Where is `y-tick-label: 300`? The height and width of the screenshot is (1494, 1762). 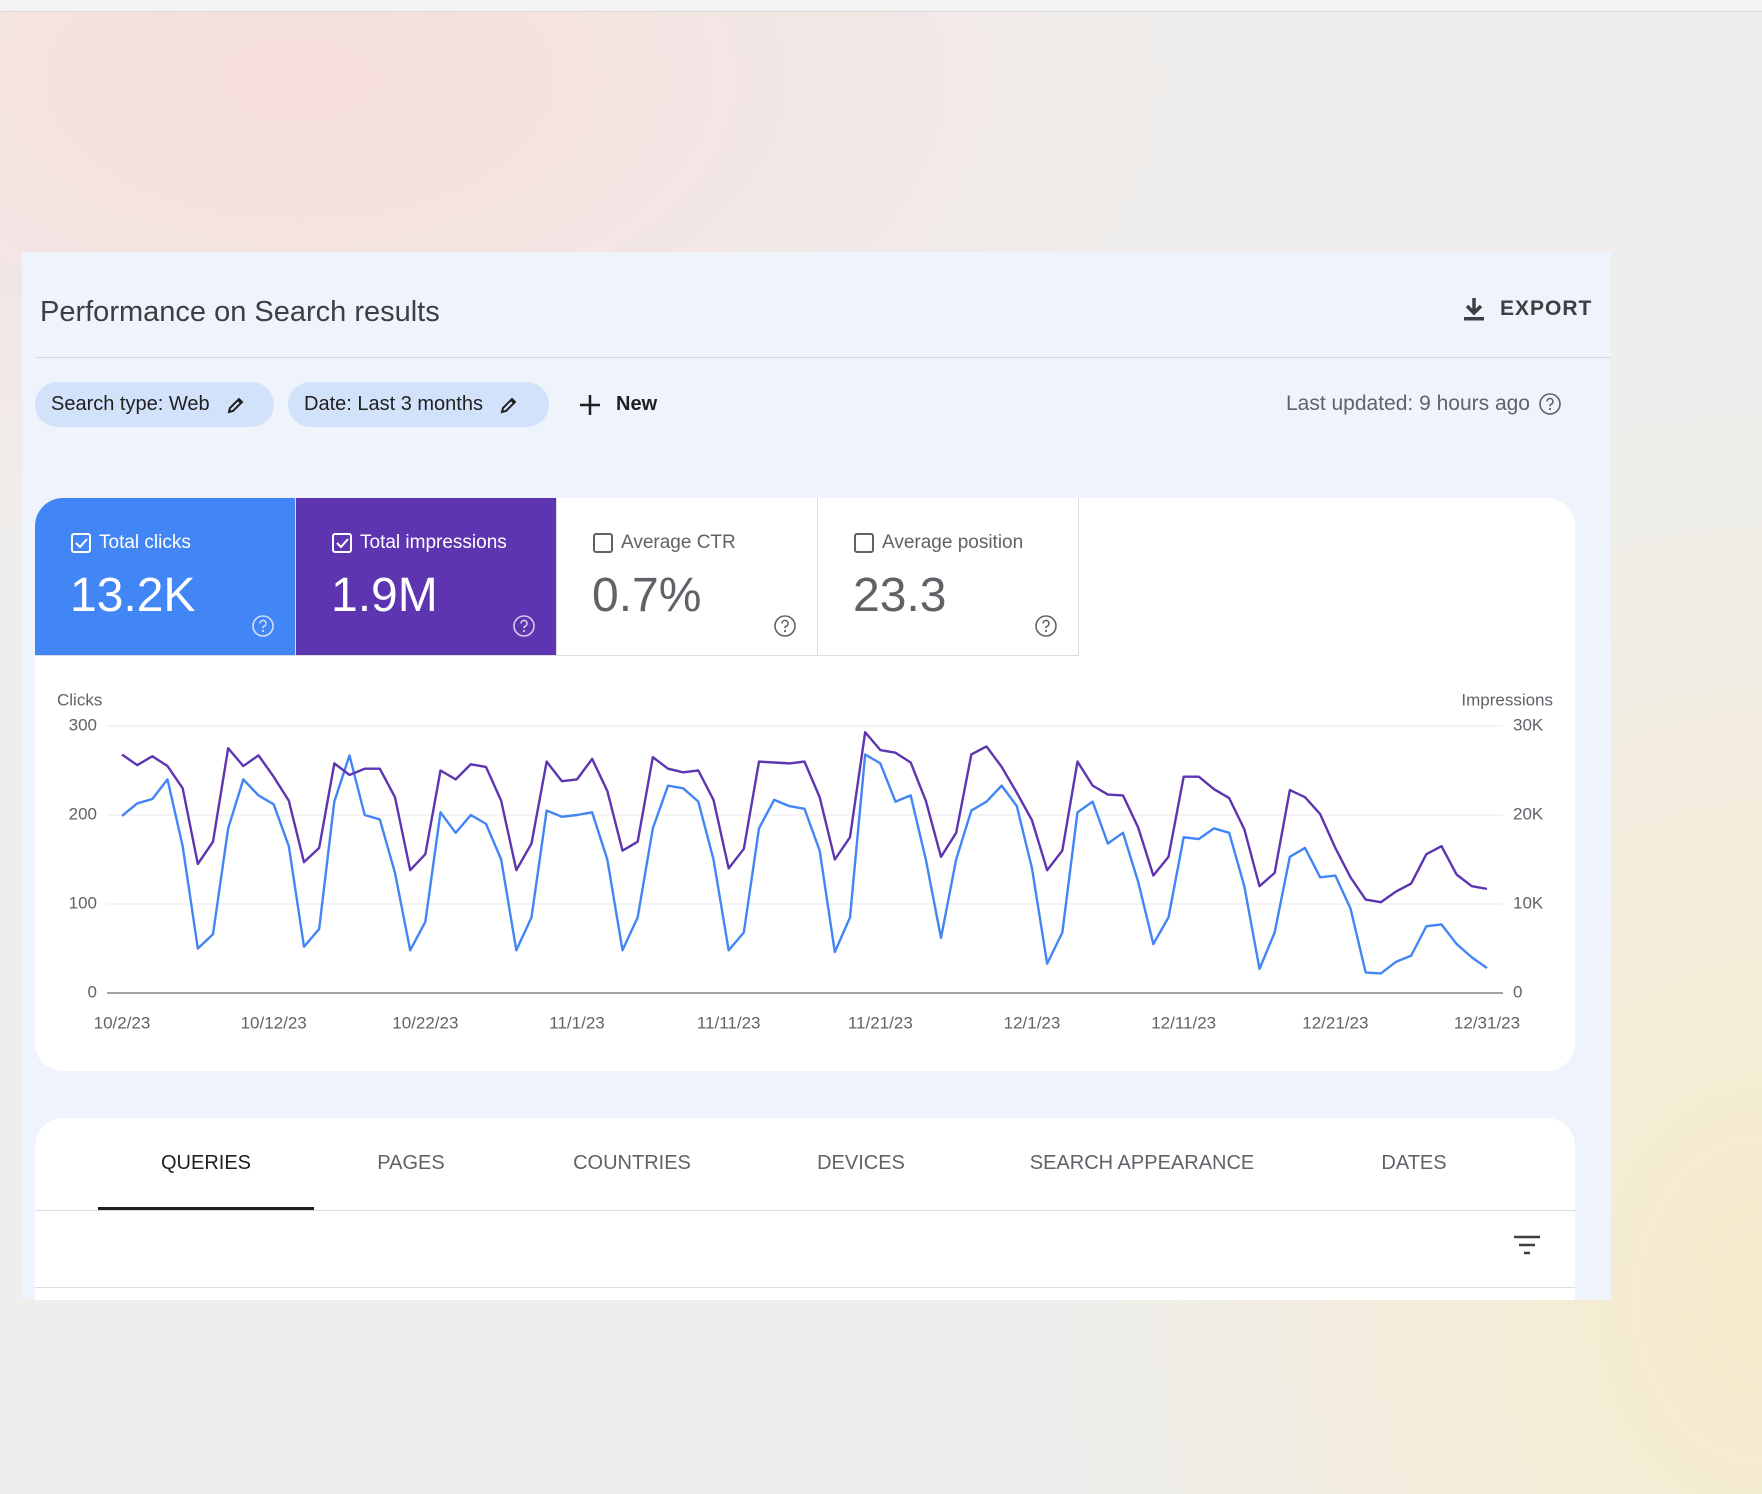
y-tick-label: 300 is located at coordinates (83, 724).